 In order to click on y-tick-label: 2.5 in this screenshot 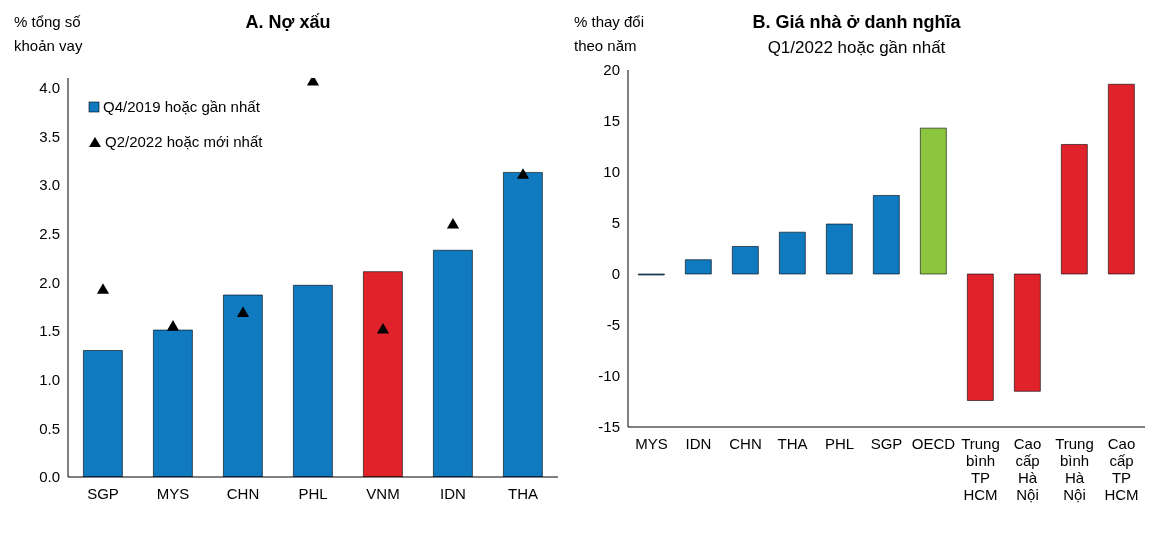, I will do `click(49, 234)`.